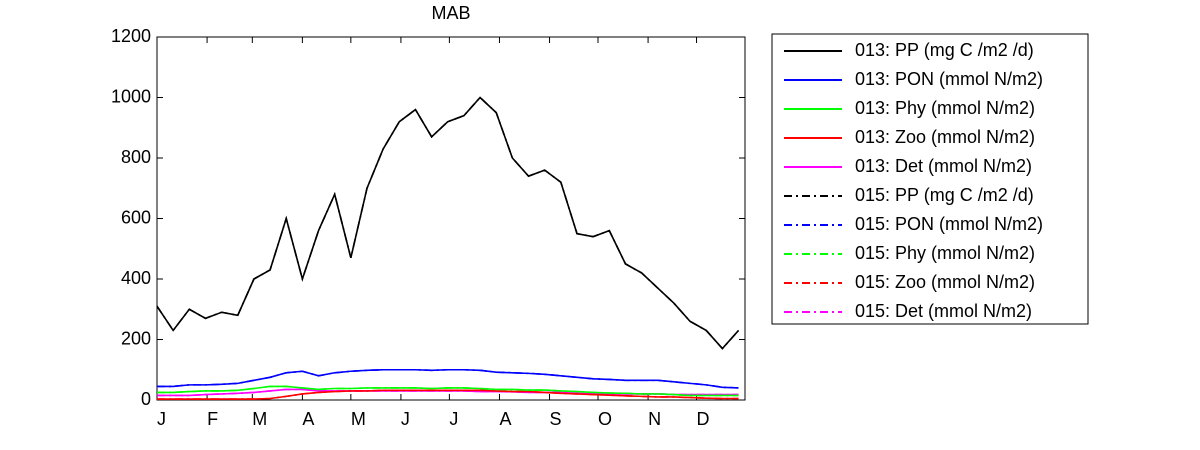  I want to click on legend-label: 015: PON (mmol N/m2), so click(949, 224).